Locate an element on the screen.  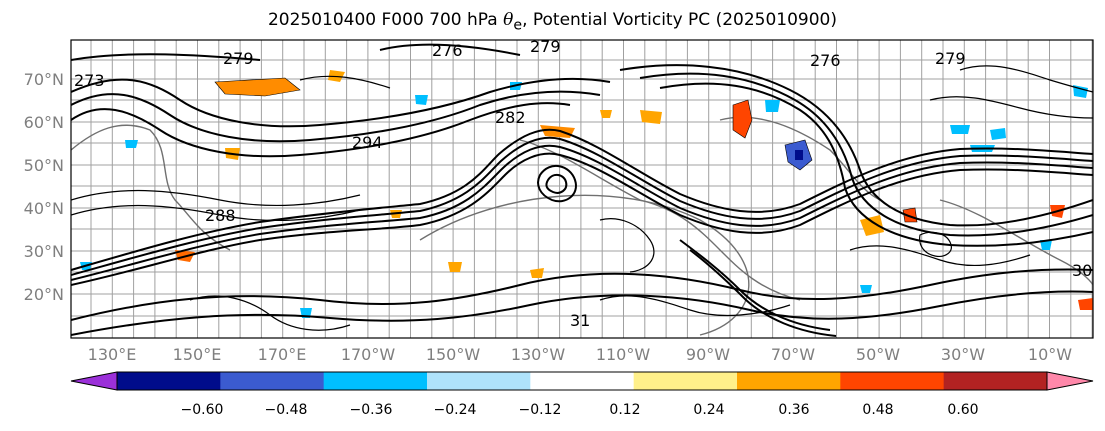
lon-label: 150°E is located at coordinates (197, 354).